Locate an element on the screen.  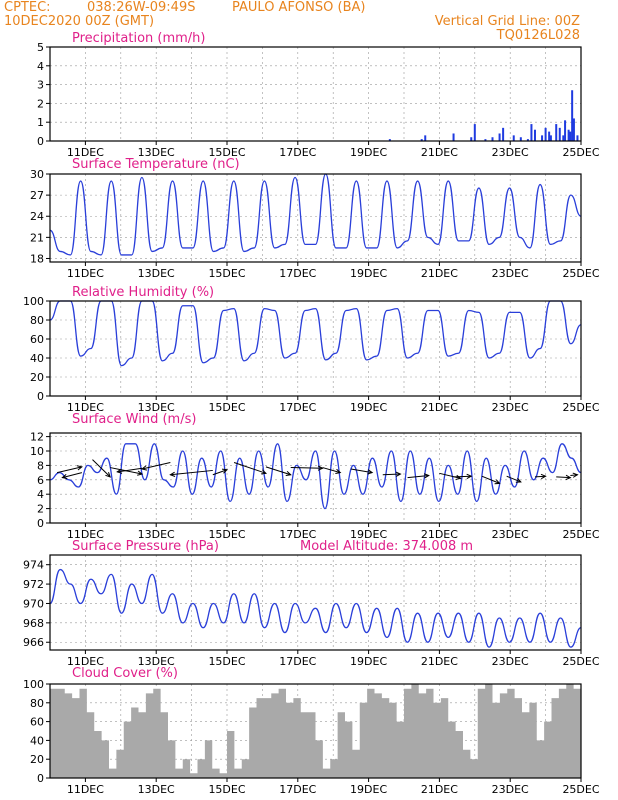
y-tick-label: 5 is located at coordinates (40, 47).